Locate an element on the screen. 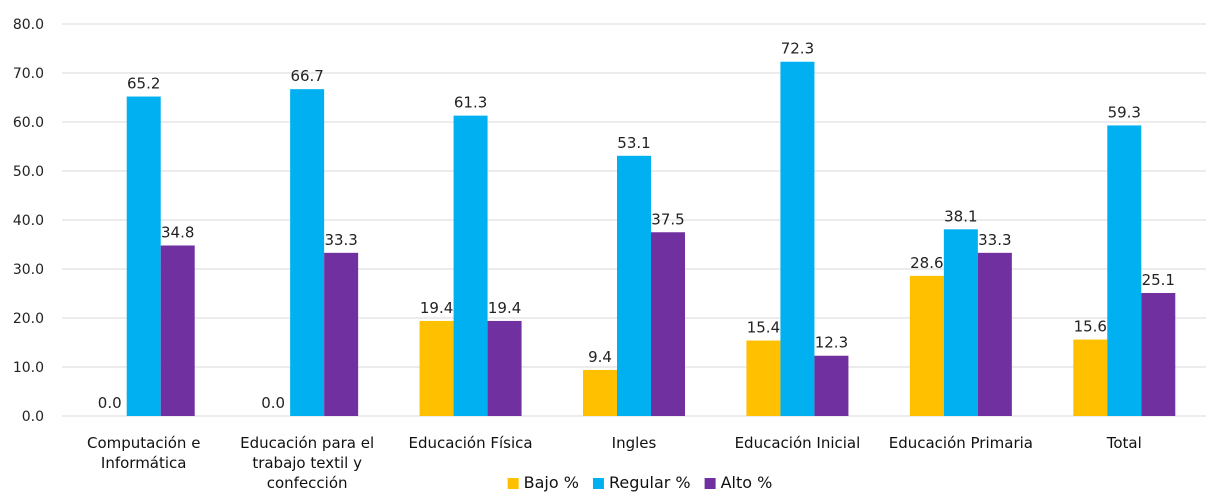  data-label: 61.3 is located at coordinates (470, 103).